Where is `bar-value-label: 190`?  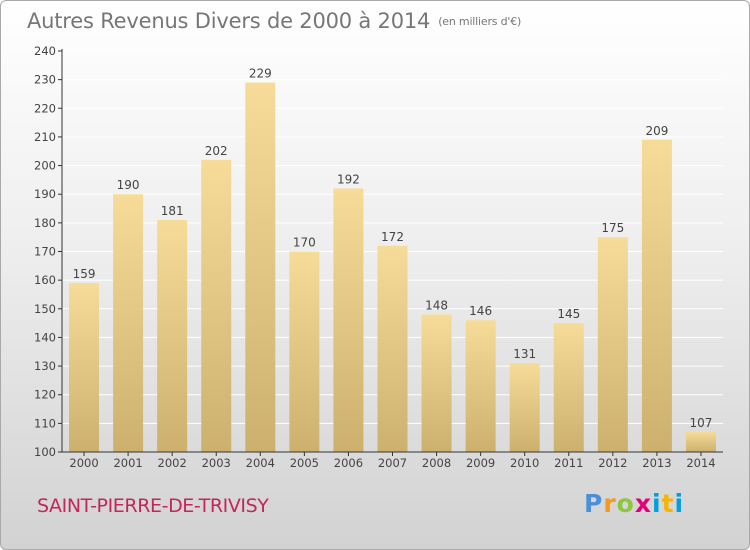 bar-value-label: 190 is located at coordinates (128, 185).